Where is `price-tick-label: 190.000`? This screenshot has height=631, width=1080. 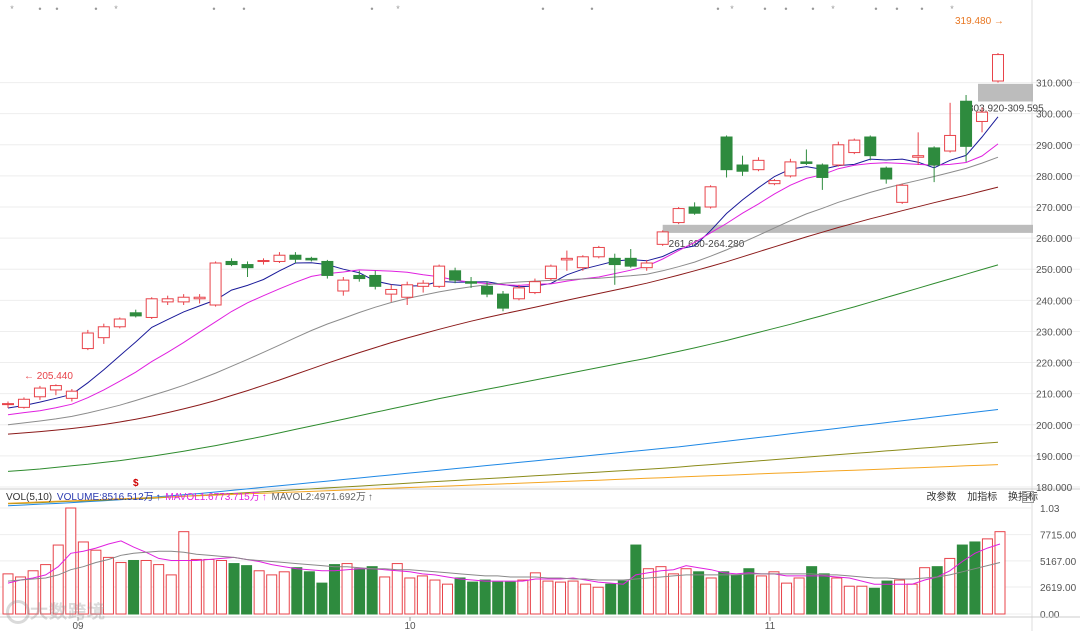 price-tick-label: 190.000 is located at coordinates (1054, 457).